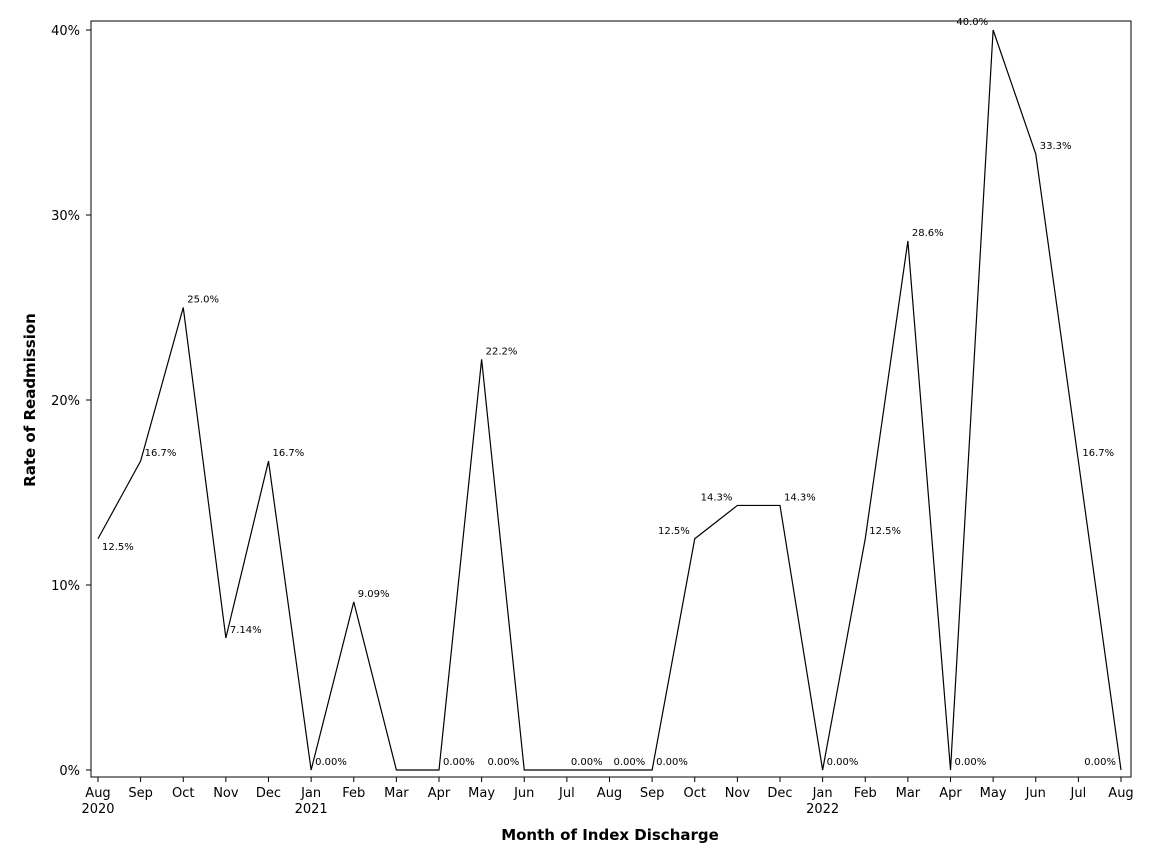  Describe the element at coordinates (203, 300) in the screenshot. I see `data-label: 25.0%` at that location.